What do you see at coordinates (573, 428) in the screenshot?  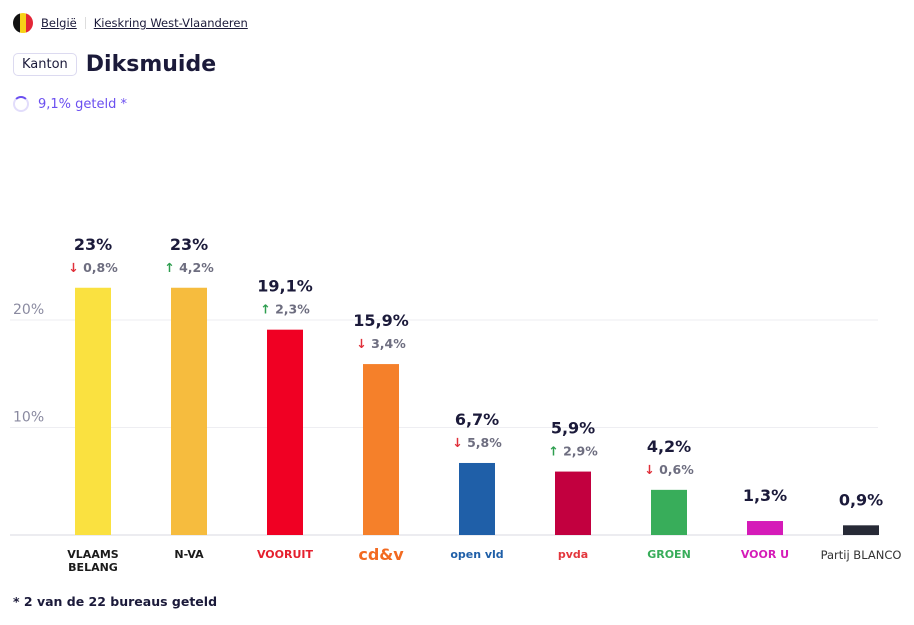 I see `value-label: 5,9%` at bounding box center [573, 428].